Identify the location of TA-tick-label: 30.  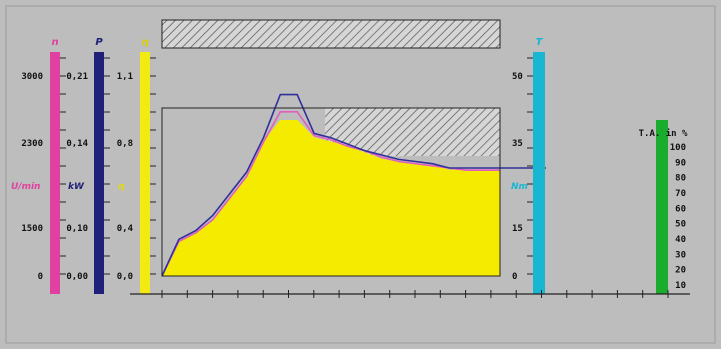
(680, 255).